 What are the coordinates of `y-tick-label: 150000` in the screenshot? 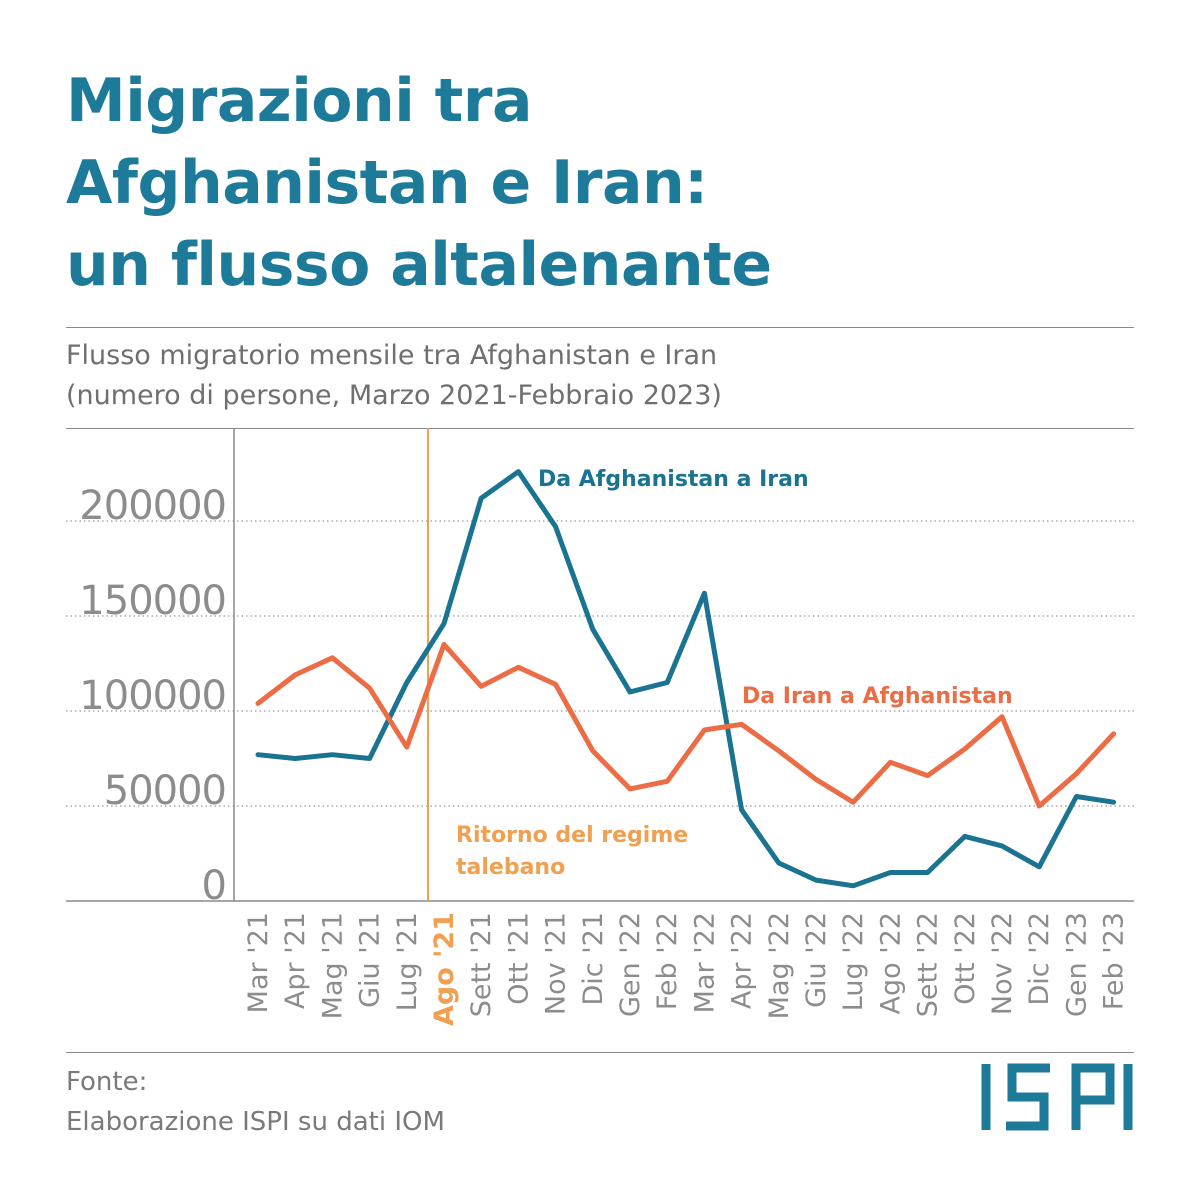 It's located at (152, 601).